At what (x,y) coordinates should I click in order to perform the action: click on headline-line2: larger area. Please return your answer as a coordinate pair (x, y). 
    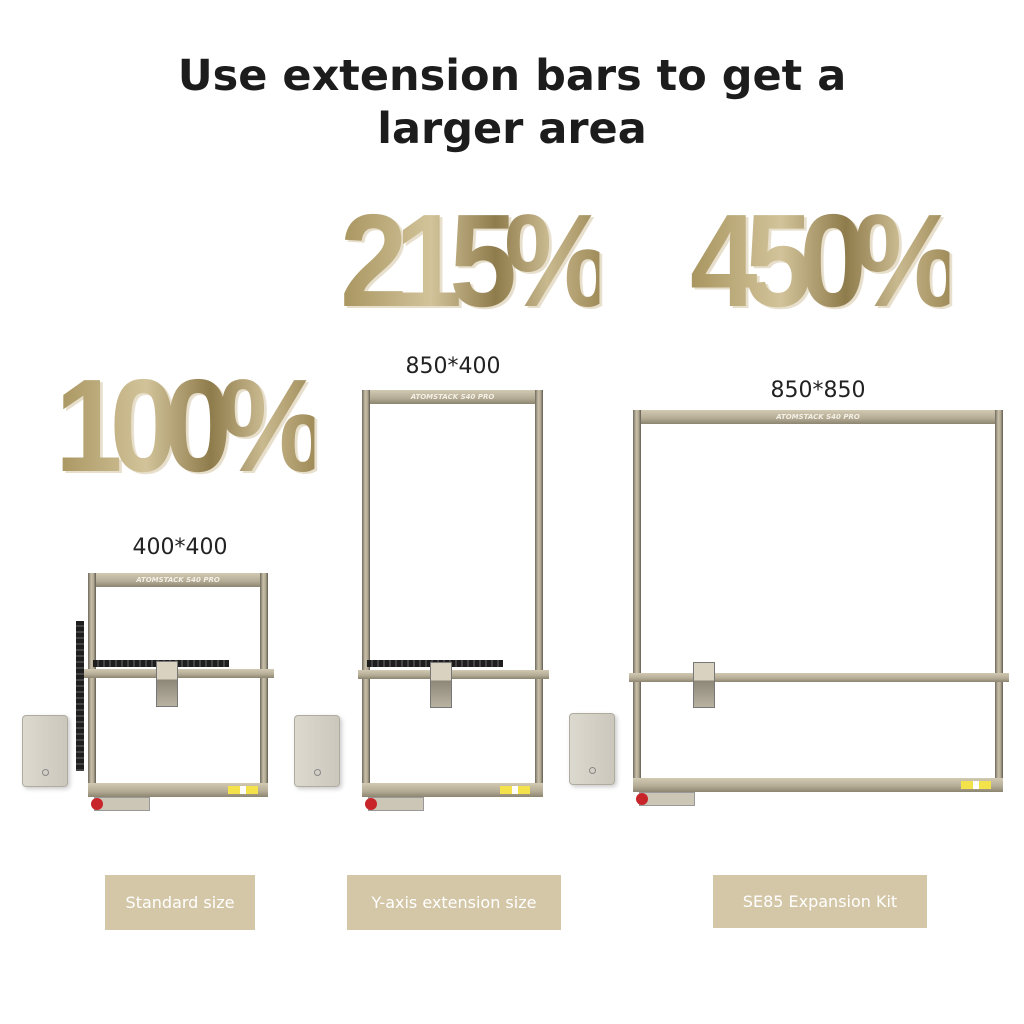
    Looking at the image, I should click on (512, 129).